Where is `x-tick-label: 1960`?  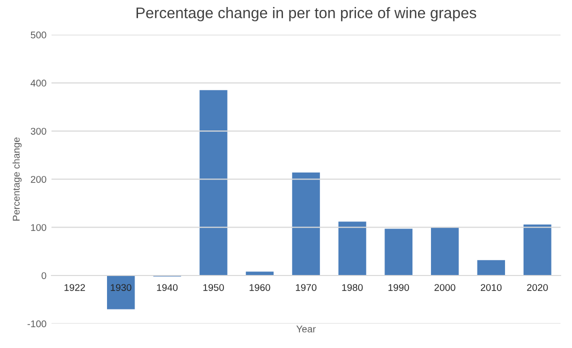 x-tick-label: 1960 is located at coordinates (260, 287).